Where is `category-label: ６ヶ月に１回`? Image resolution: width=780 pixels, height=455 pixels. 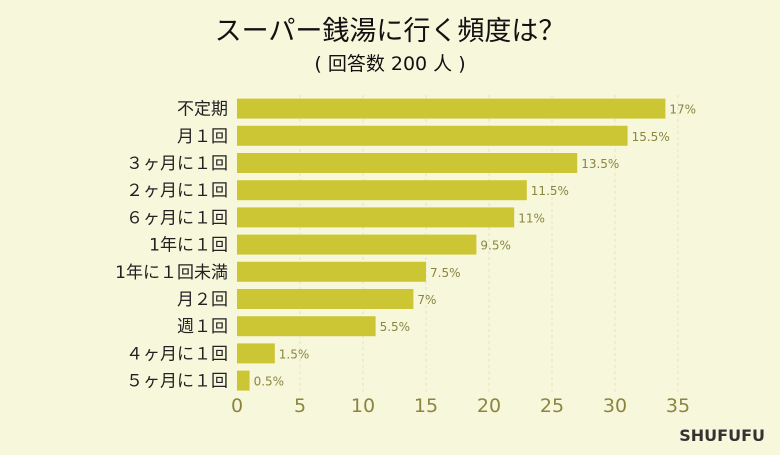 category-label: ６ヶ月に１回 is located at coordinates (177, 218).